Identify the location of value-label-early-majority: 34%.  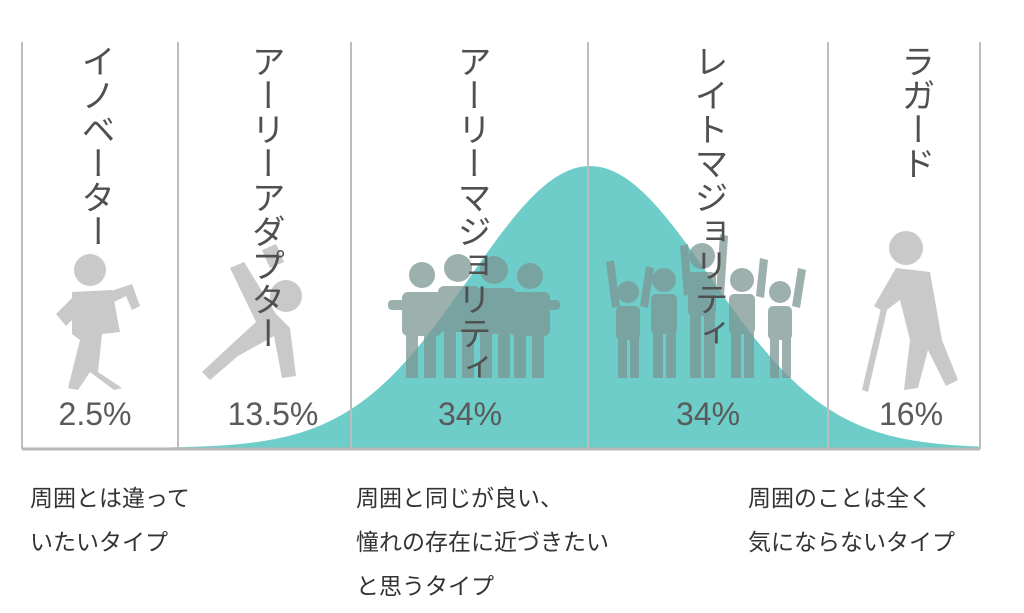
(470, 414).